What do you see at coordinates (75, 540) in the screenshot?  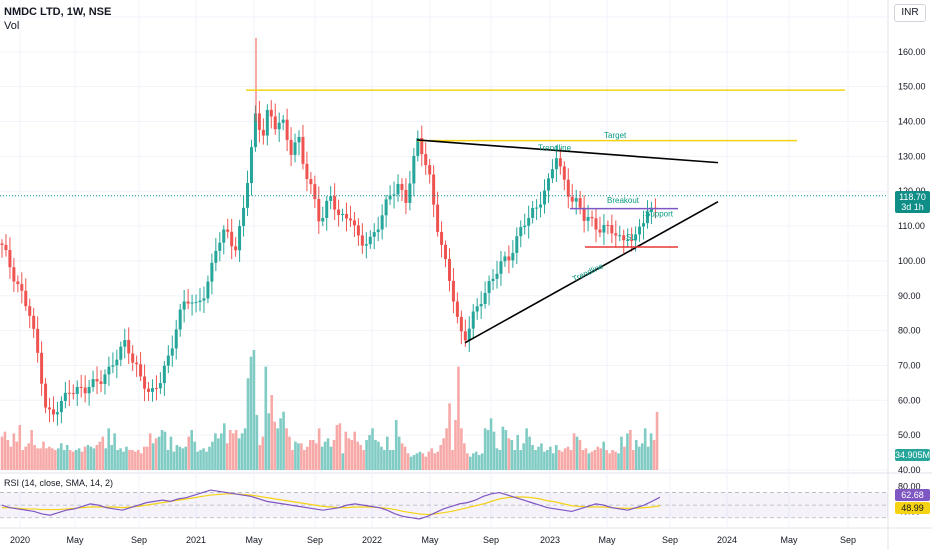 I see `time-tick-label: May` at bounding box center [75, 540].